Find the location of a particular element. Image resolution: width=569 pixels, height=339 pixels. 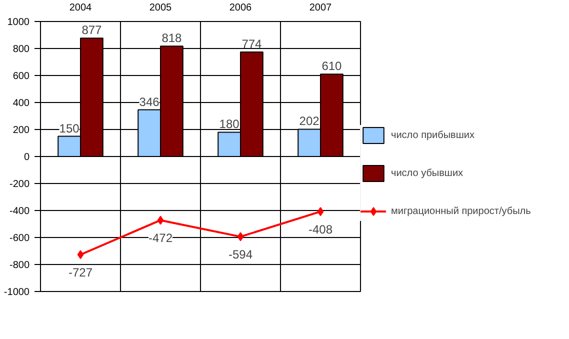

y-tick-label: -800 is located at coordinates (19, 265).